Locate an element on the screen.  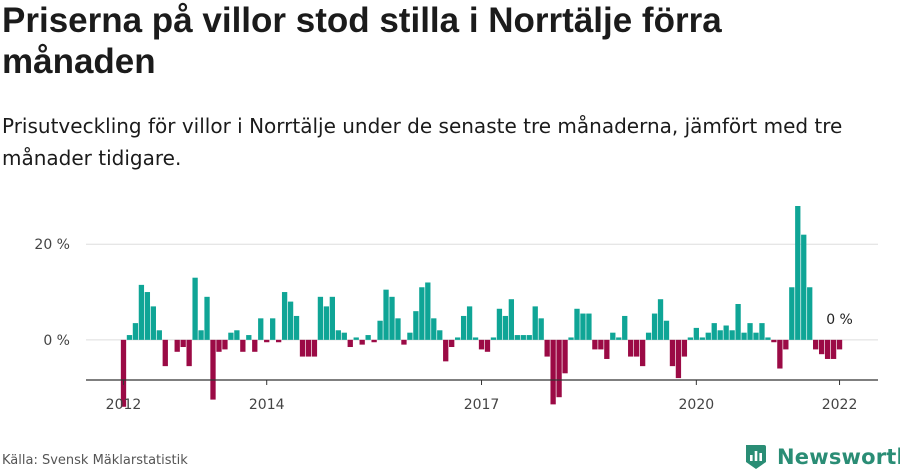
x-tick-label: 2020 is located at coordinates (697, 405).